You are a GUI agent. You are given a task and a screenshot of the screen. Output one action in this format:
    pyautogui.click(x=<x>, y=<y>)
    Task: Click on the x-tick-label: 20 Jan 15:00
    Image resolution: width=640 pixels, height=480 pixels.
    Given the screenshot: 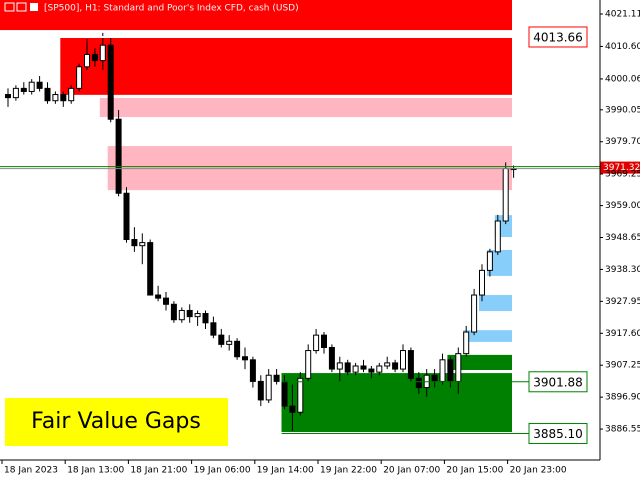 What is the action you would take?
    pyautogui.click(x=474, y=471)
    